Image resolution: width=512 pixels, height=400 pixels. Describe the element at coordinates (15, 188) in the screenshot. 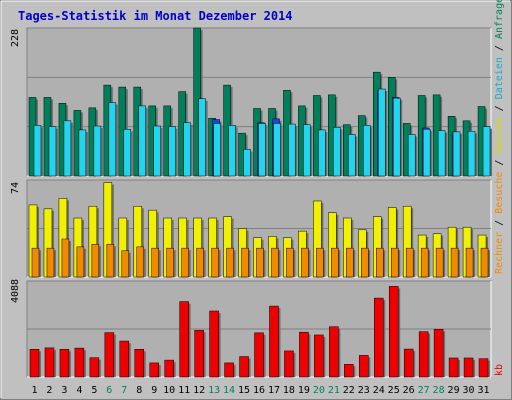

I see `ymax-label-seiten: 74` at that location.